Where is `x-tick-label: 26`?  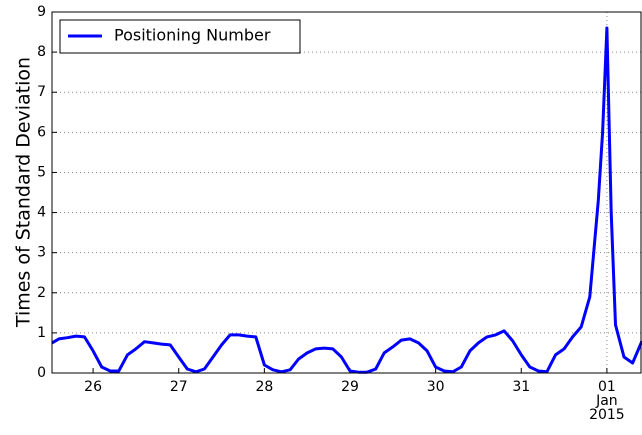
x-tick-label: 26 is located at coordinates (93, 387).